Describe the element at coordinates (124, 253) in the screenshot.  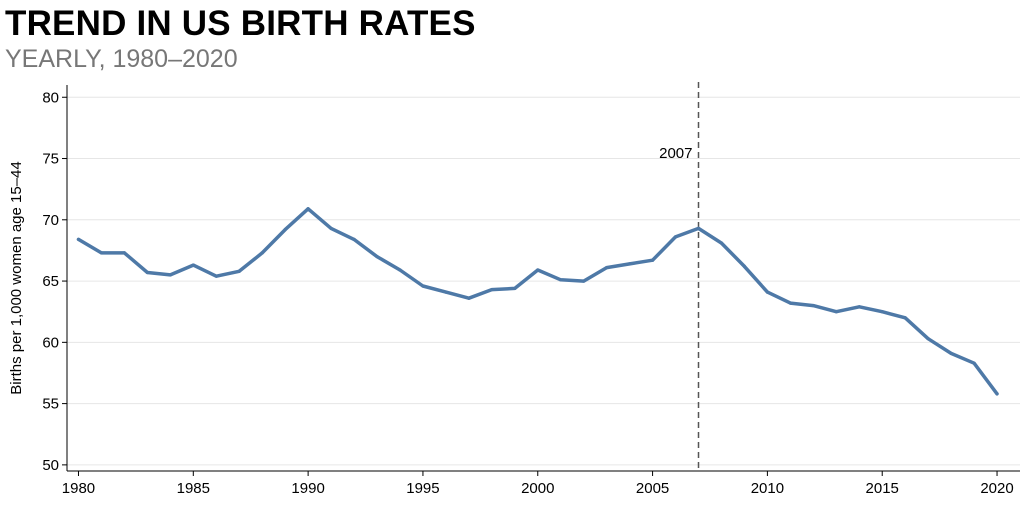
I see `data-point-1982` at that location.